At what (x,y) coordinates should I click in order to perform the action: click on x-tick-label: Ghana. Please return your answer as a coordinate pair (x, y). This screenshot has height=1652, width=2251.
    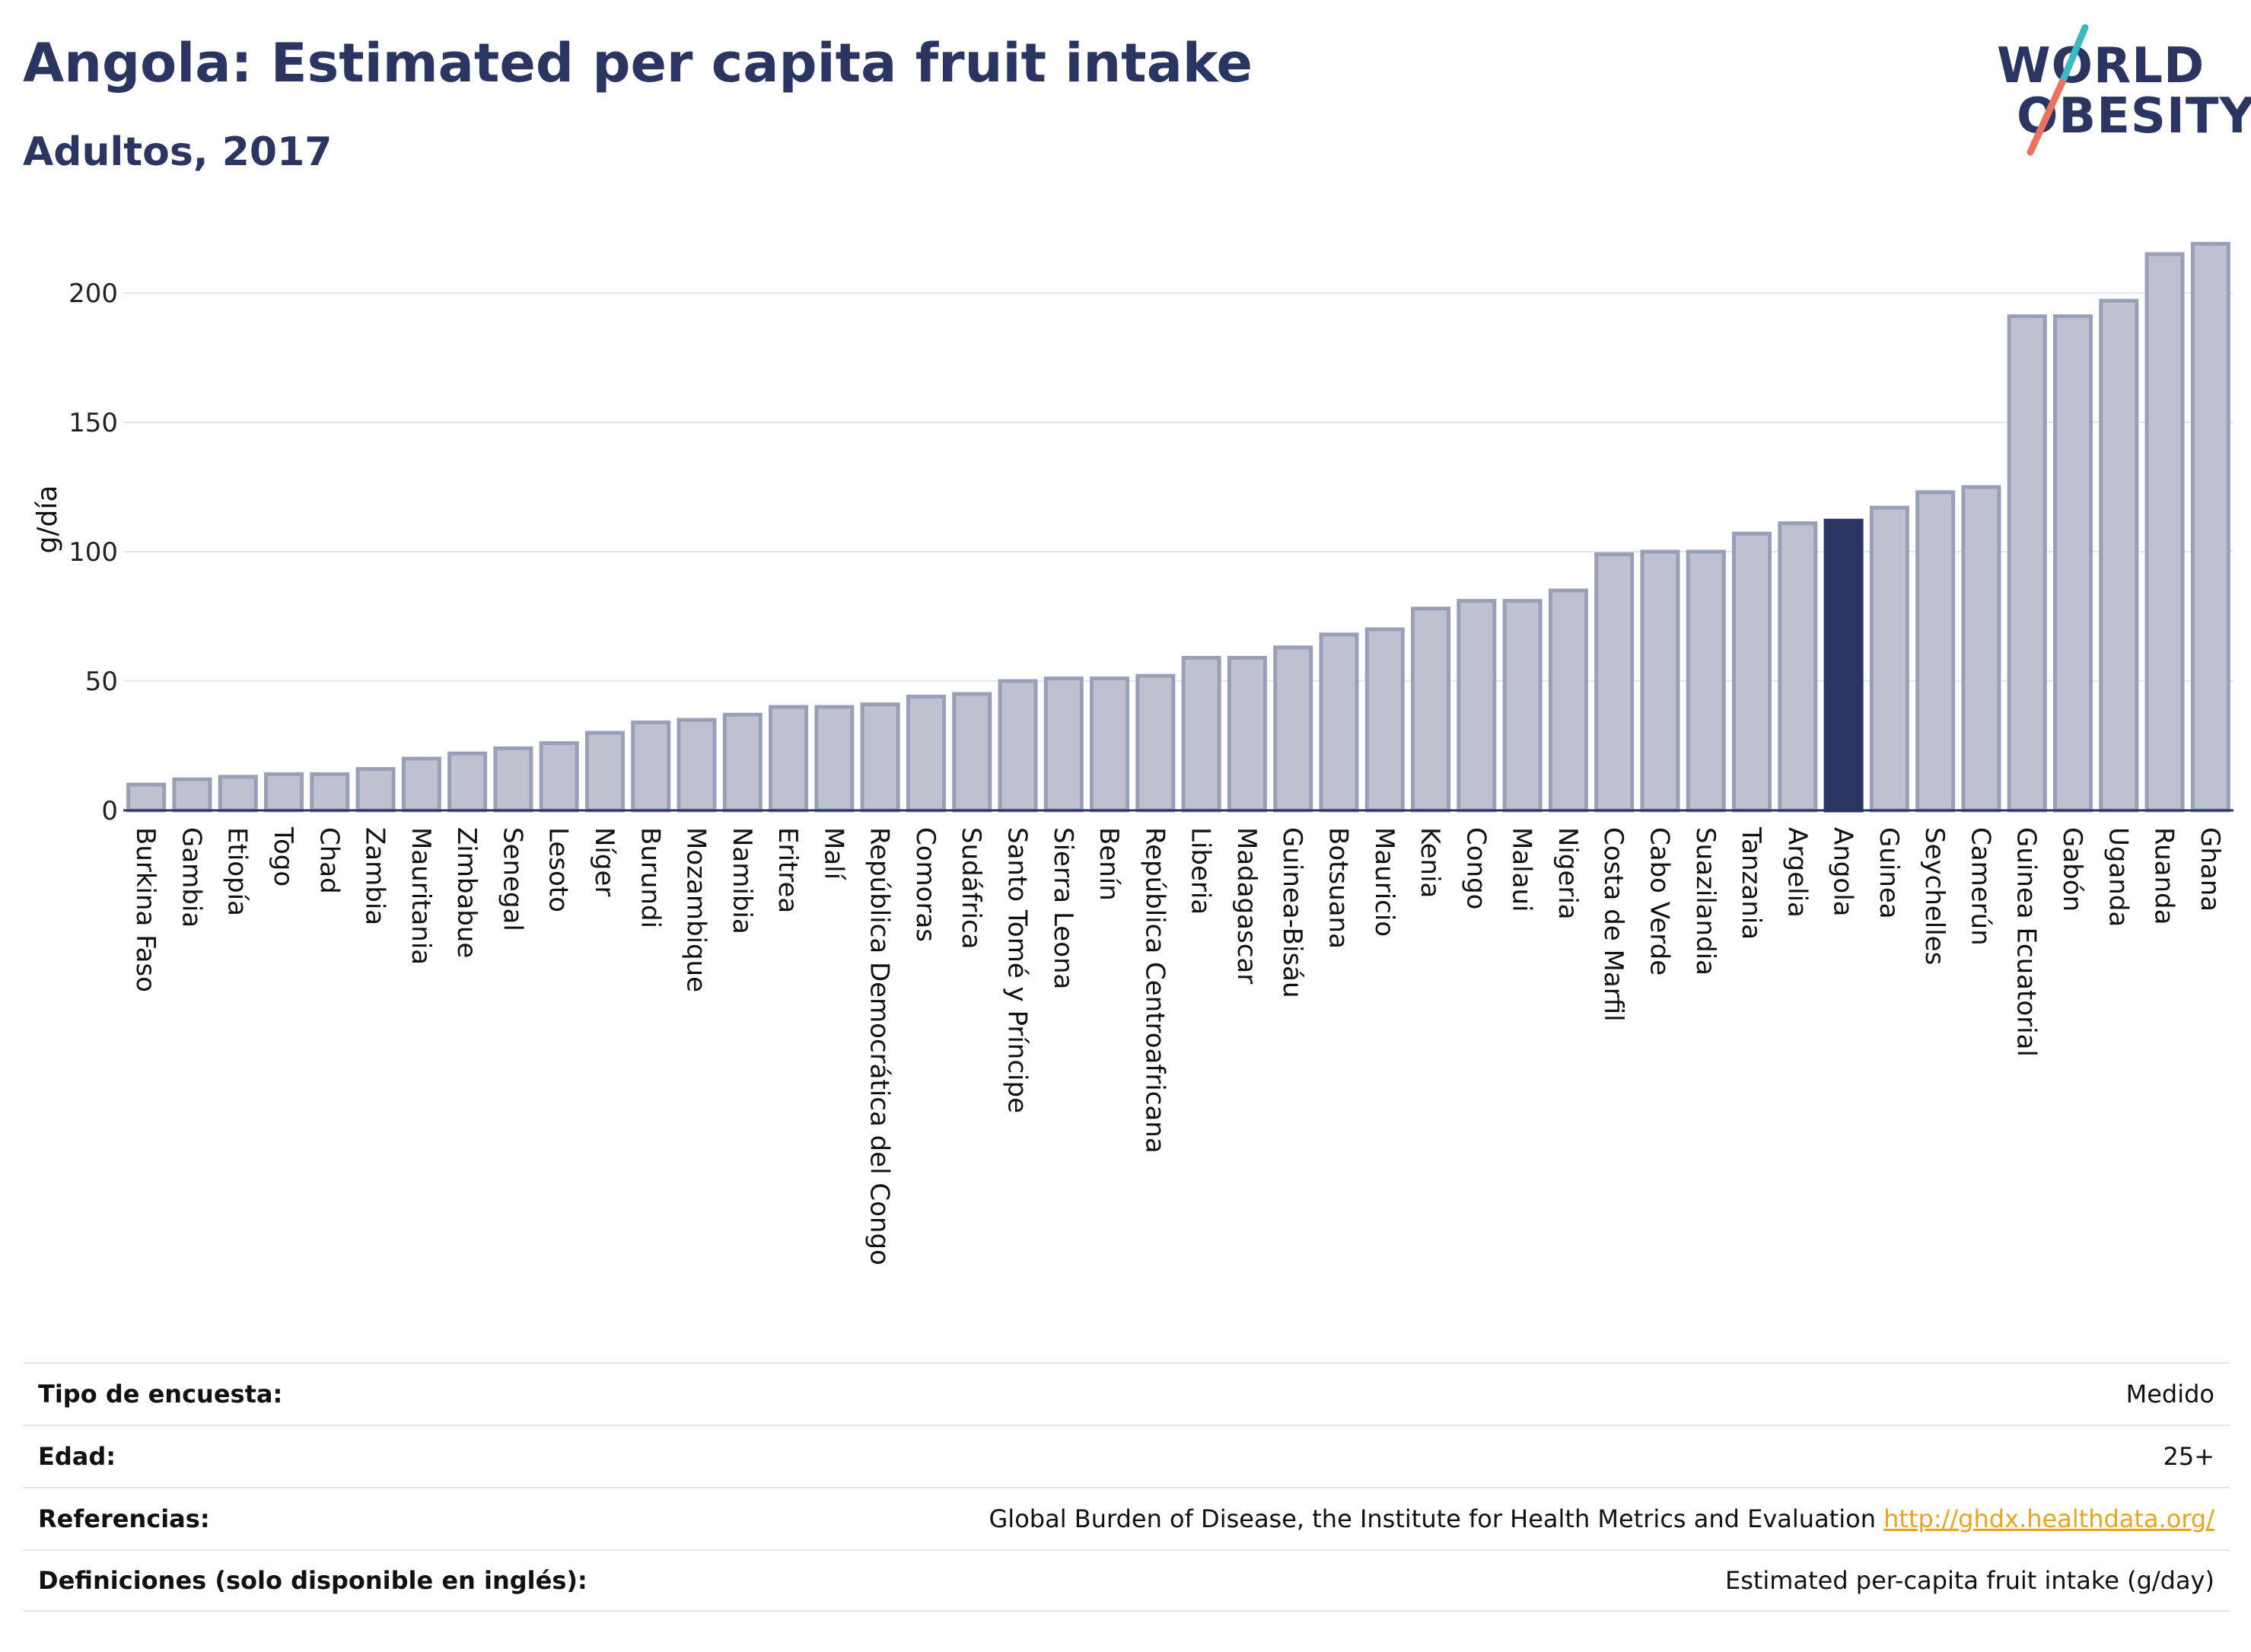
    Looking at the image, I should click on (2210, 869).